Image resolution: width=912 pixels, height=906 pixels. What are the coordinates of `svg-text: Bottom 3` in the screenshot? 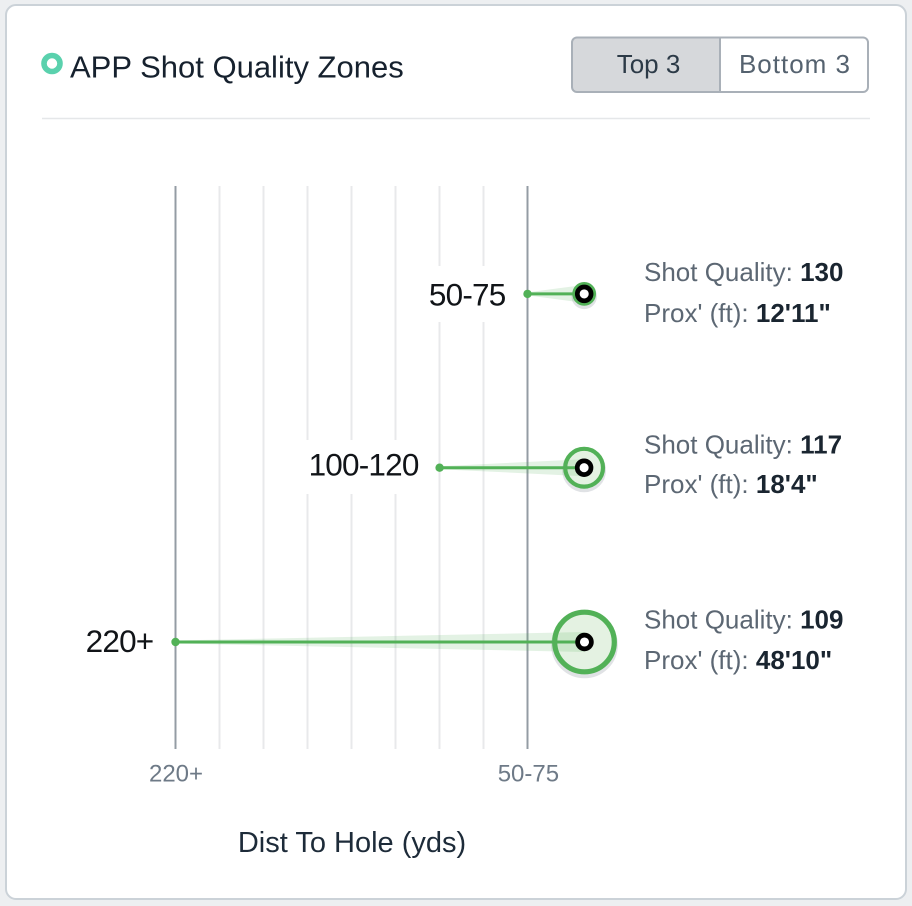 It's located at (795, 64).